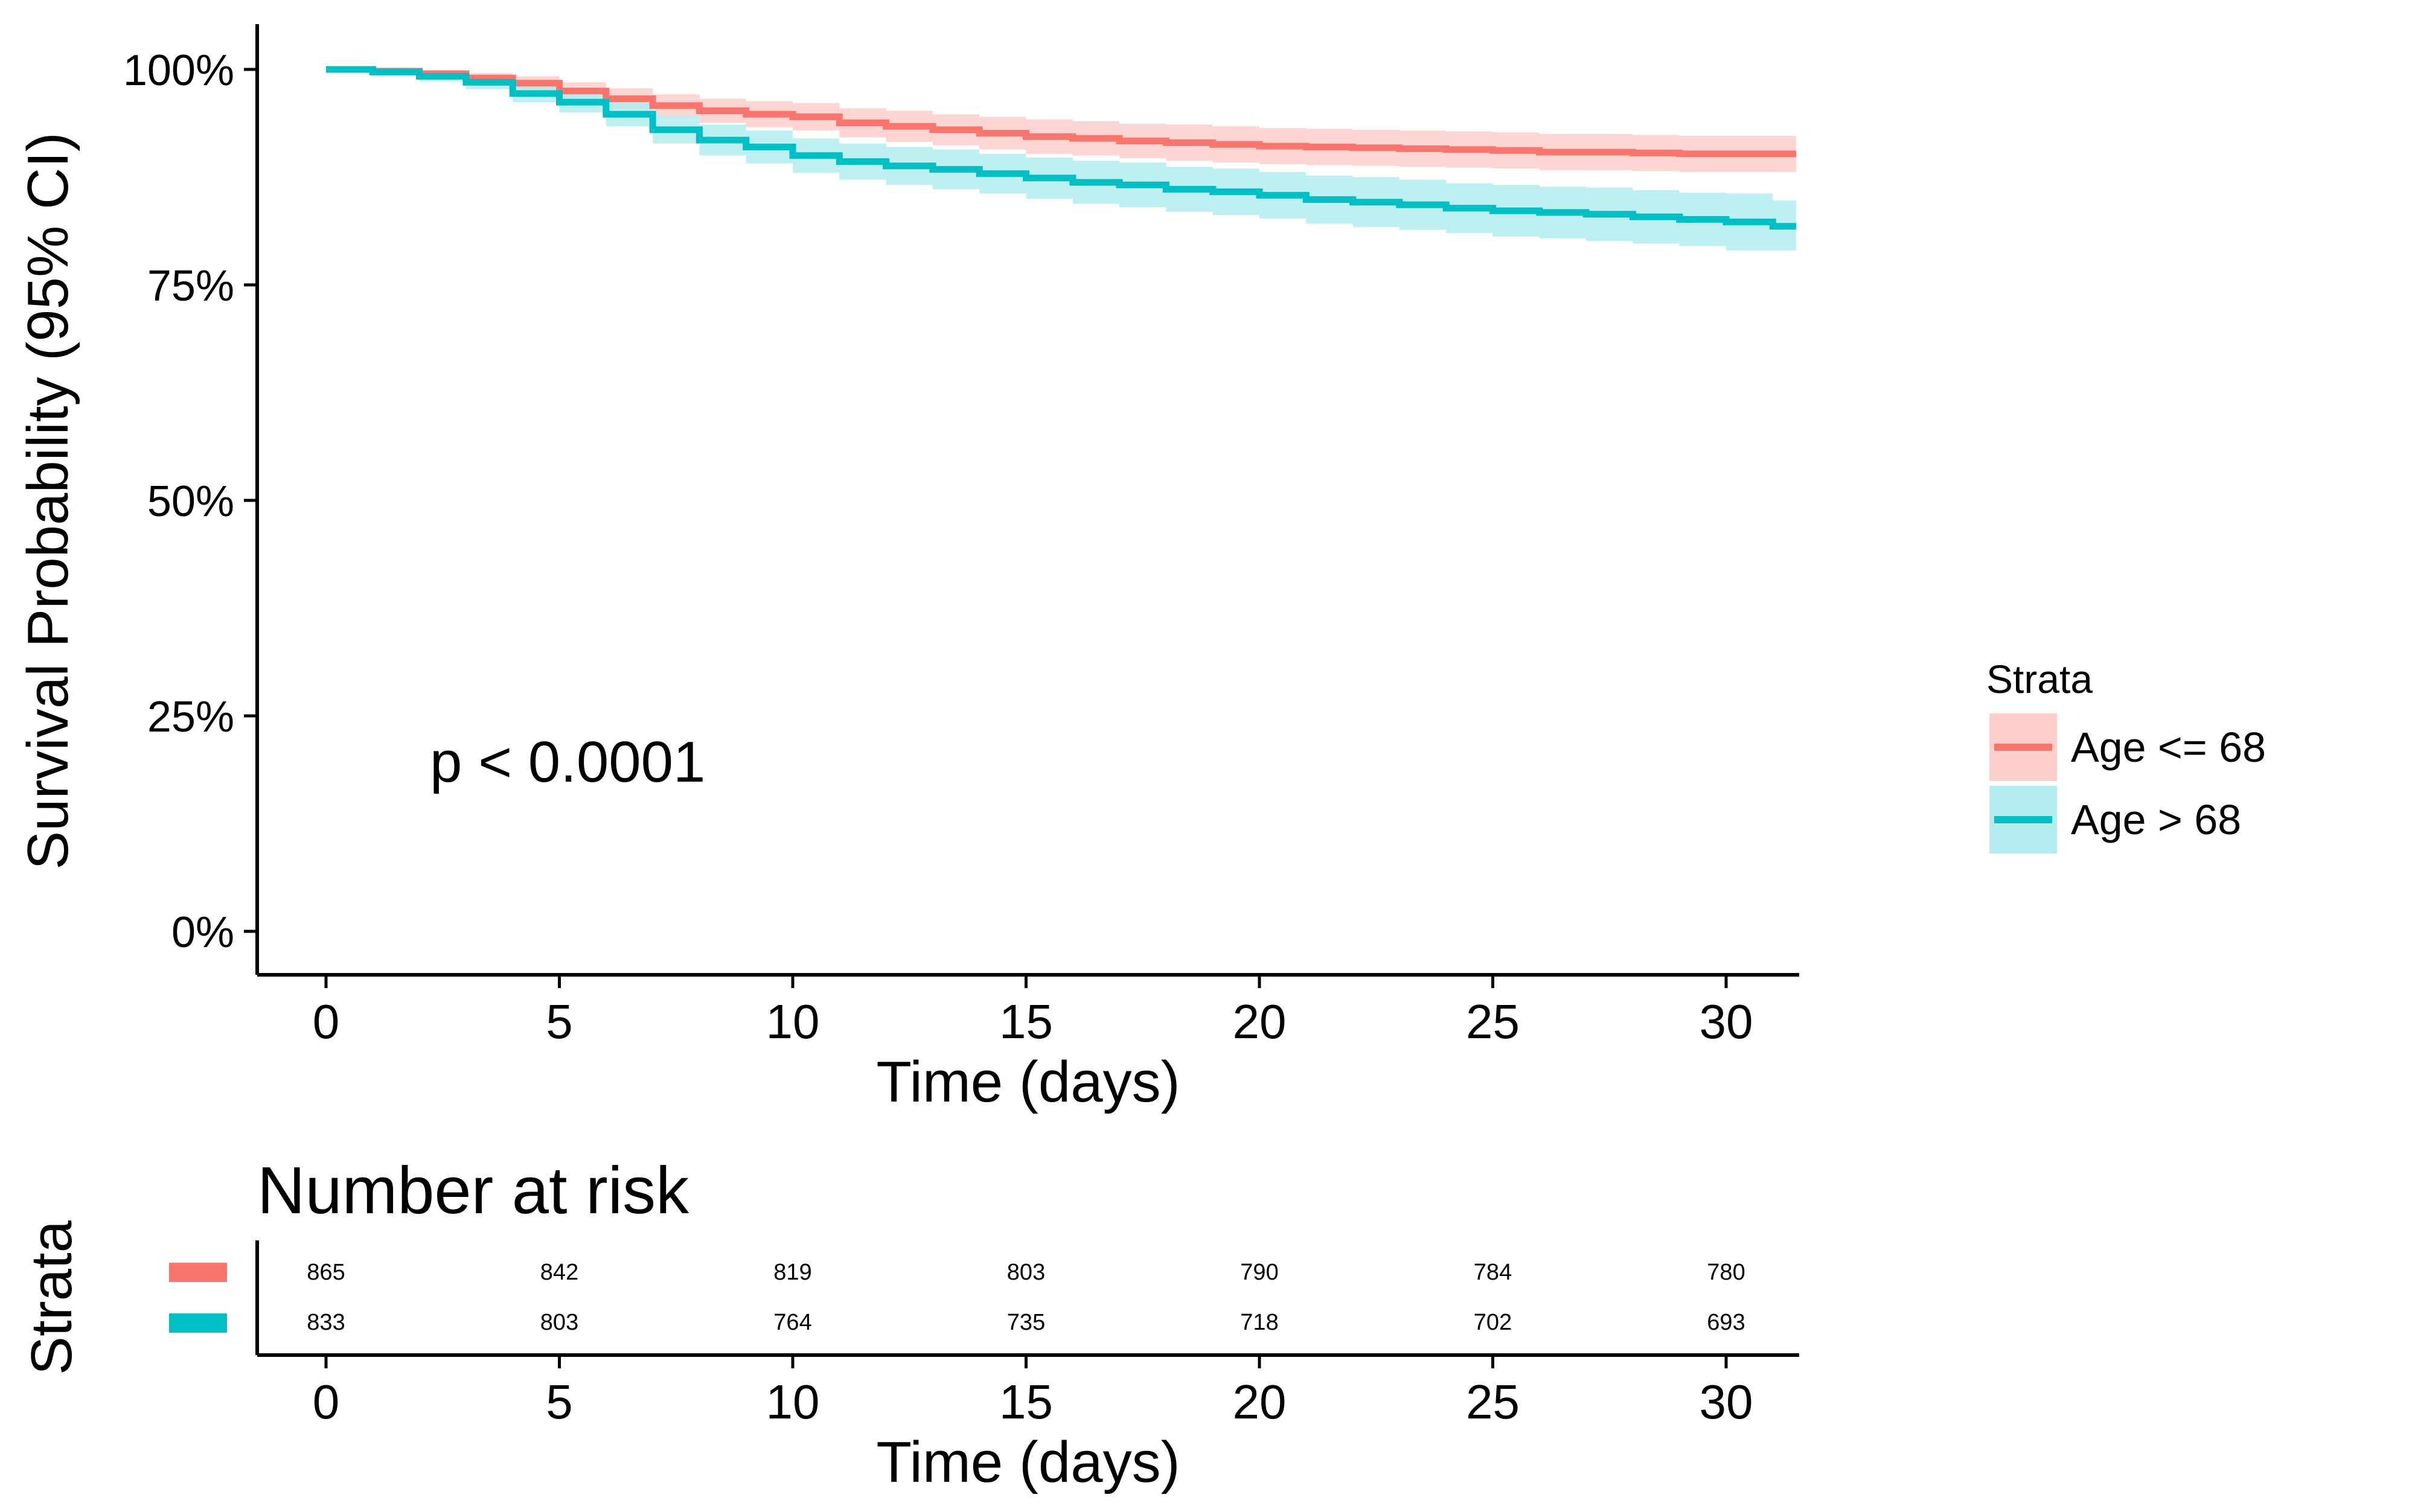 This screenshot has width=2415, height=1512. What do you see at coordinates (191, 717) in the screenshot?
I see `y-tick-label: 25%` at bounding box center [191, 717].